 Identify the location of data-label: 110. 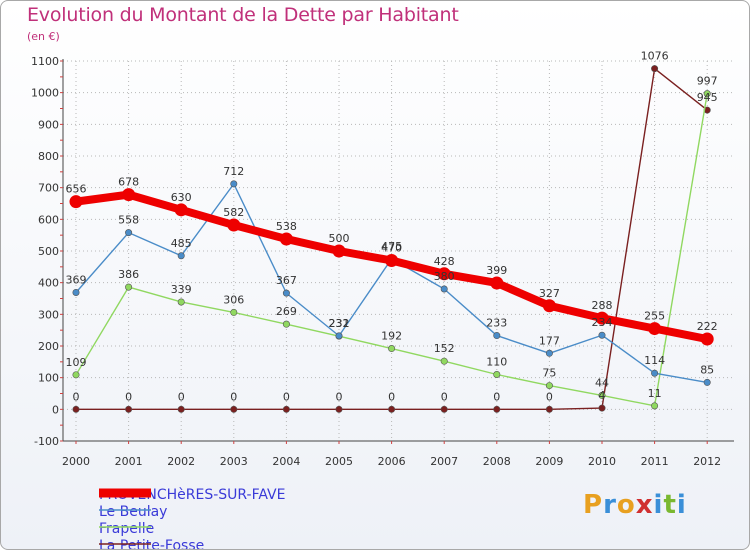
(496, 362).